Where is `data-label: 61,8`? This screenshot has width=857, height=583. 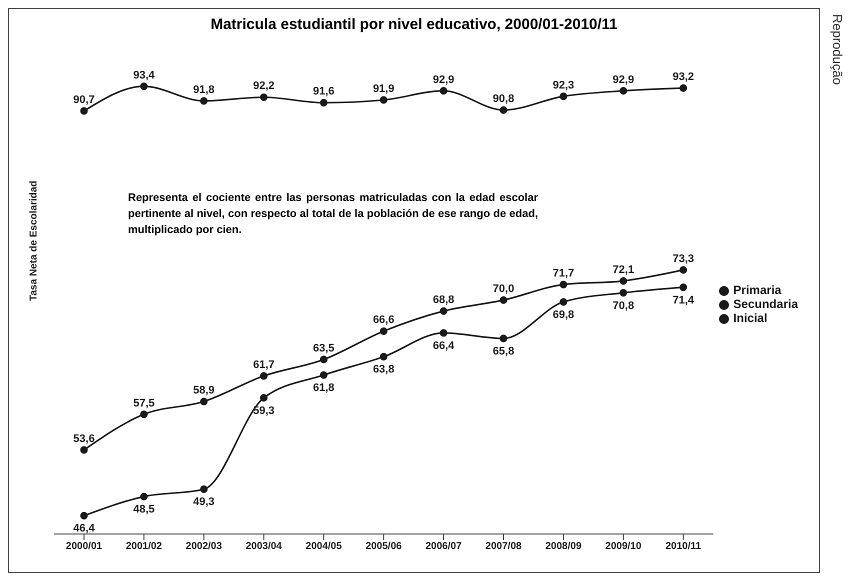
data-label: 61,8 is located at coordinates (323, 388).